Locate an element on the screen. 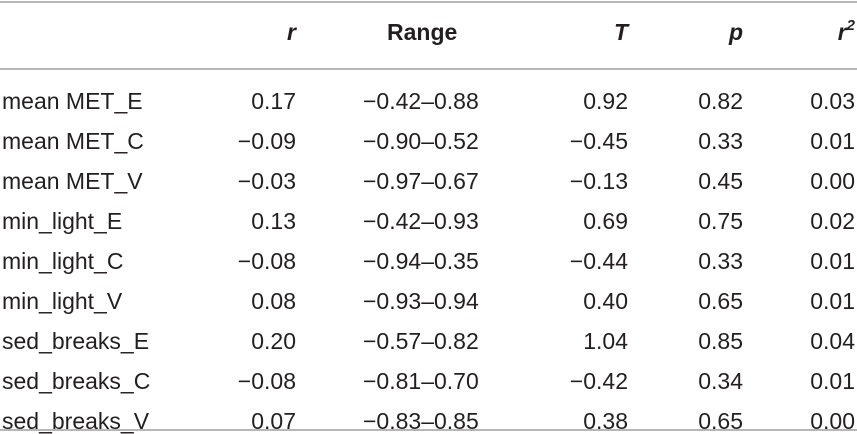 Image resolution: width=857 pixels, height=434 pixels. table-top-rule is located at coordinates (428, 2).